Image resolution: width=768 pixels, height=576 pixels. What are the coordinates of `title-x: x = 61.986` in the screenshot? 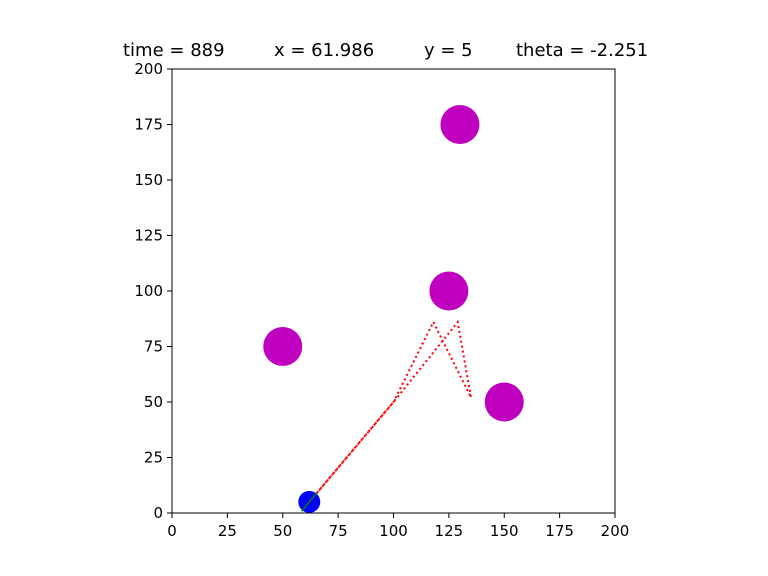 It's located at (324, 50).